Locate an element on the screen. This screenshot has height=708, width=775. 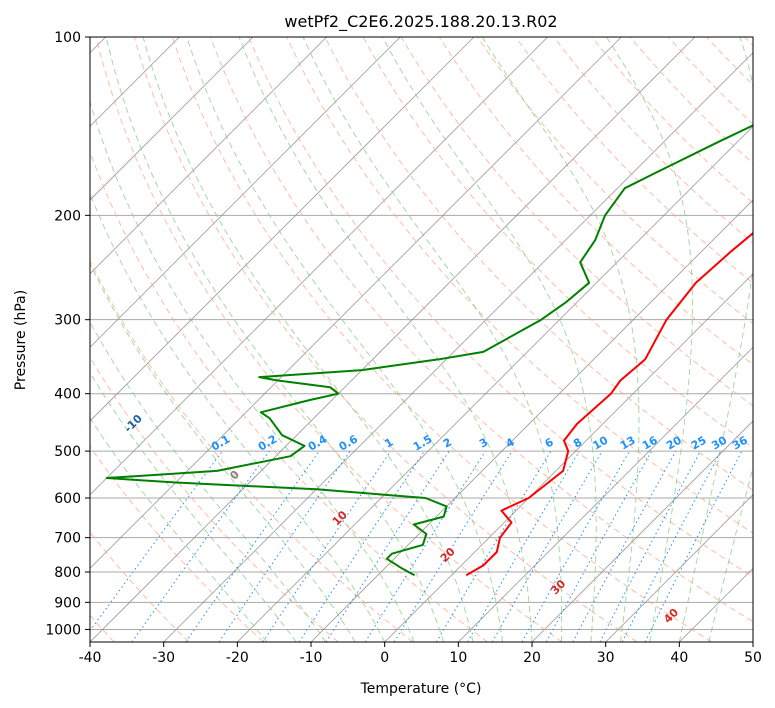
x-tick-label: 40 is located at coordinates (679, 658).